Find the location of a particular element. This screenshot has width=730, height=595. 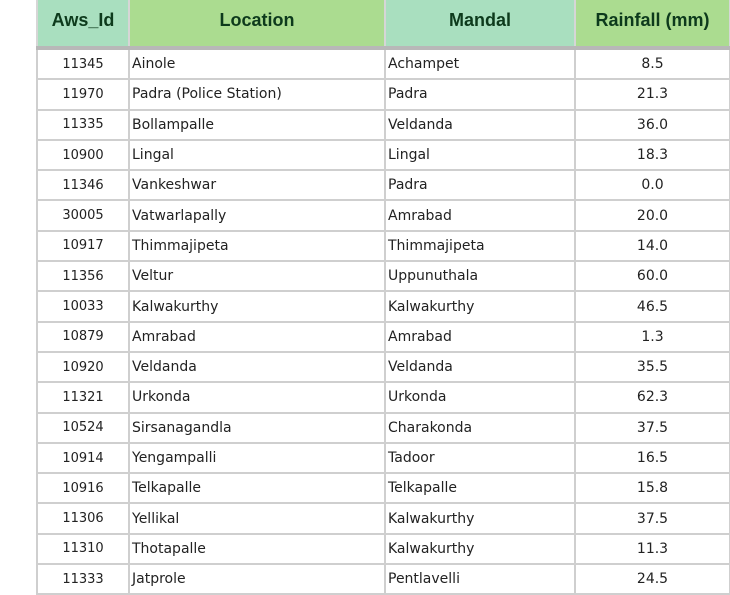

cell-location: Ainole is located at coordinates (257, 63).